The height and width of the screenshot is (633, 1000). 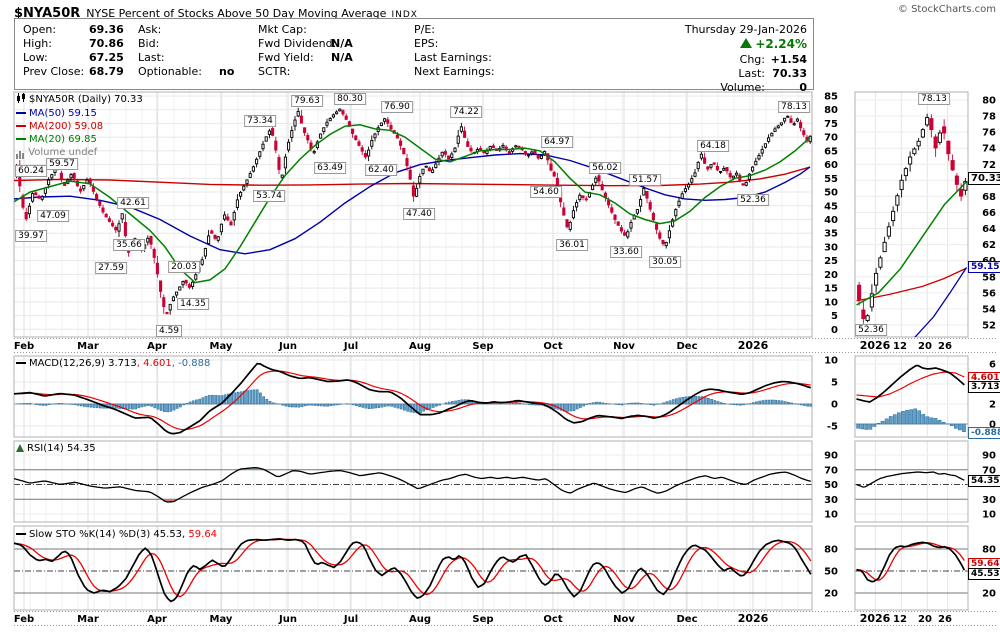 What do you see at coordinates (413, 568) in the screenshot?
I see `sto-d-line` at bounding box center [413, 568].